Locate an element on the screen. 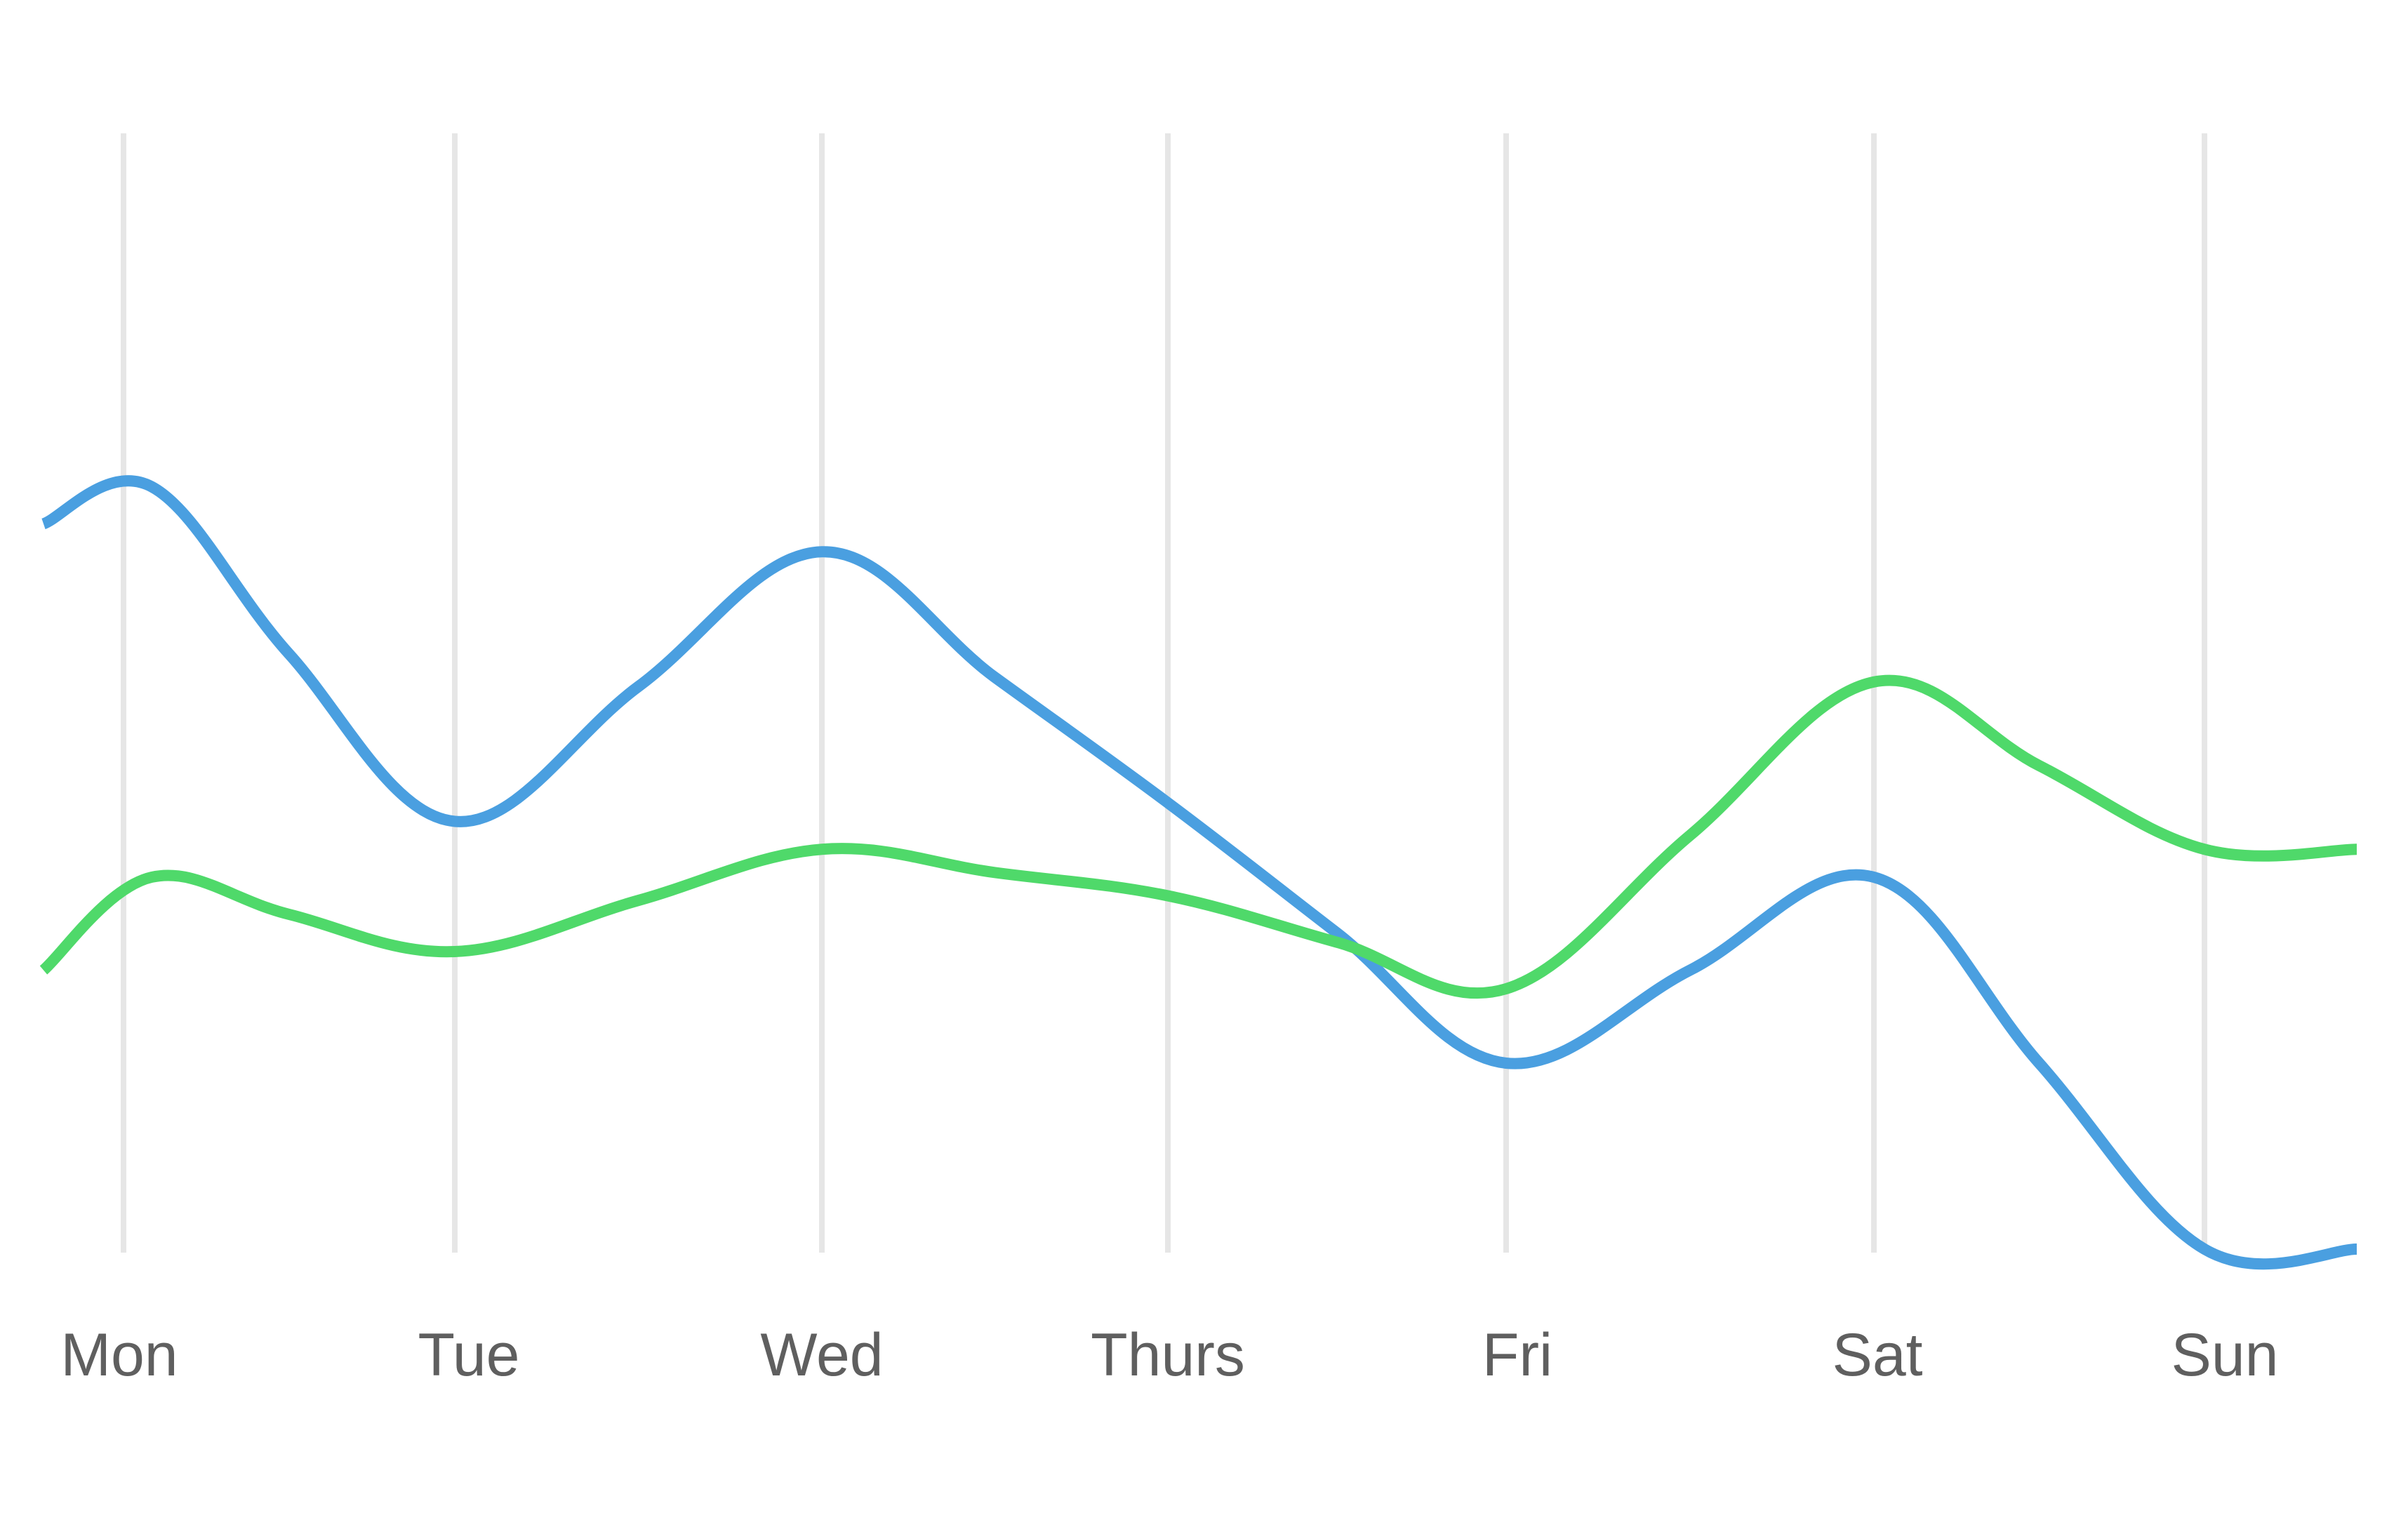  x-tick-label-wed: Wed is located at coordinates (821, 1355).